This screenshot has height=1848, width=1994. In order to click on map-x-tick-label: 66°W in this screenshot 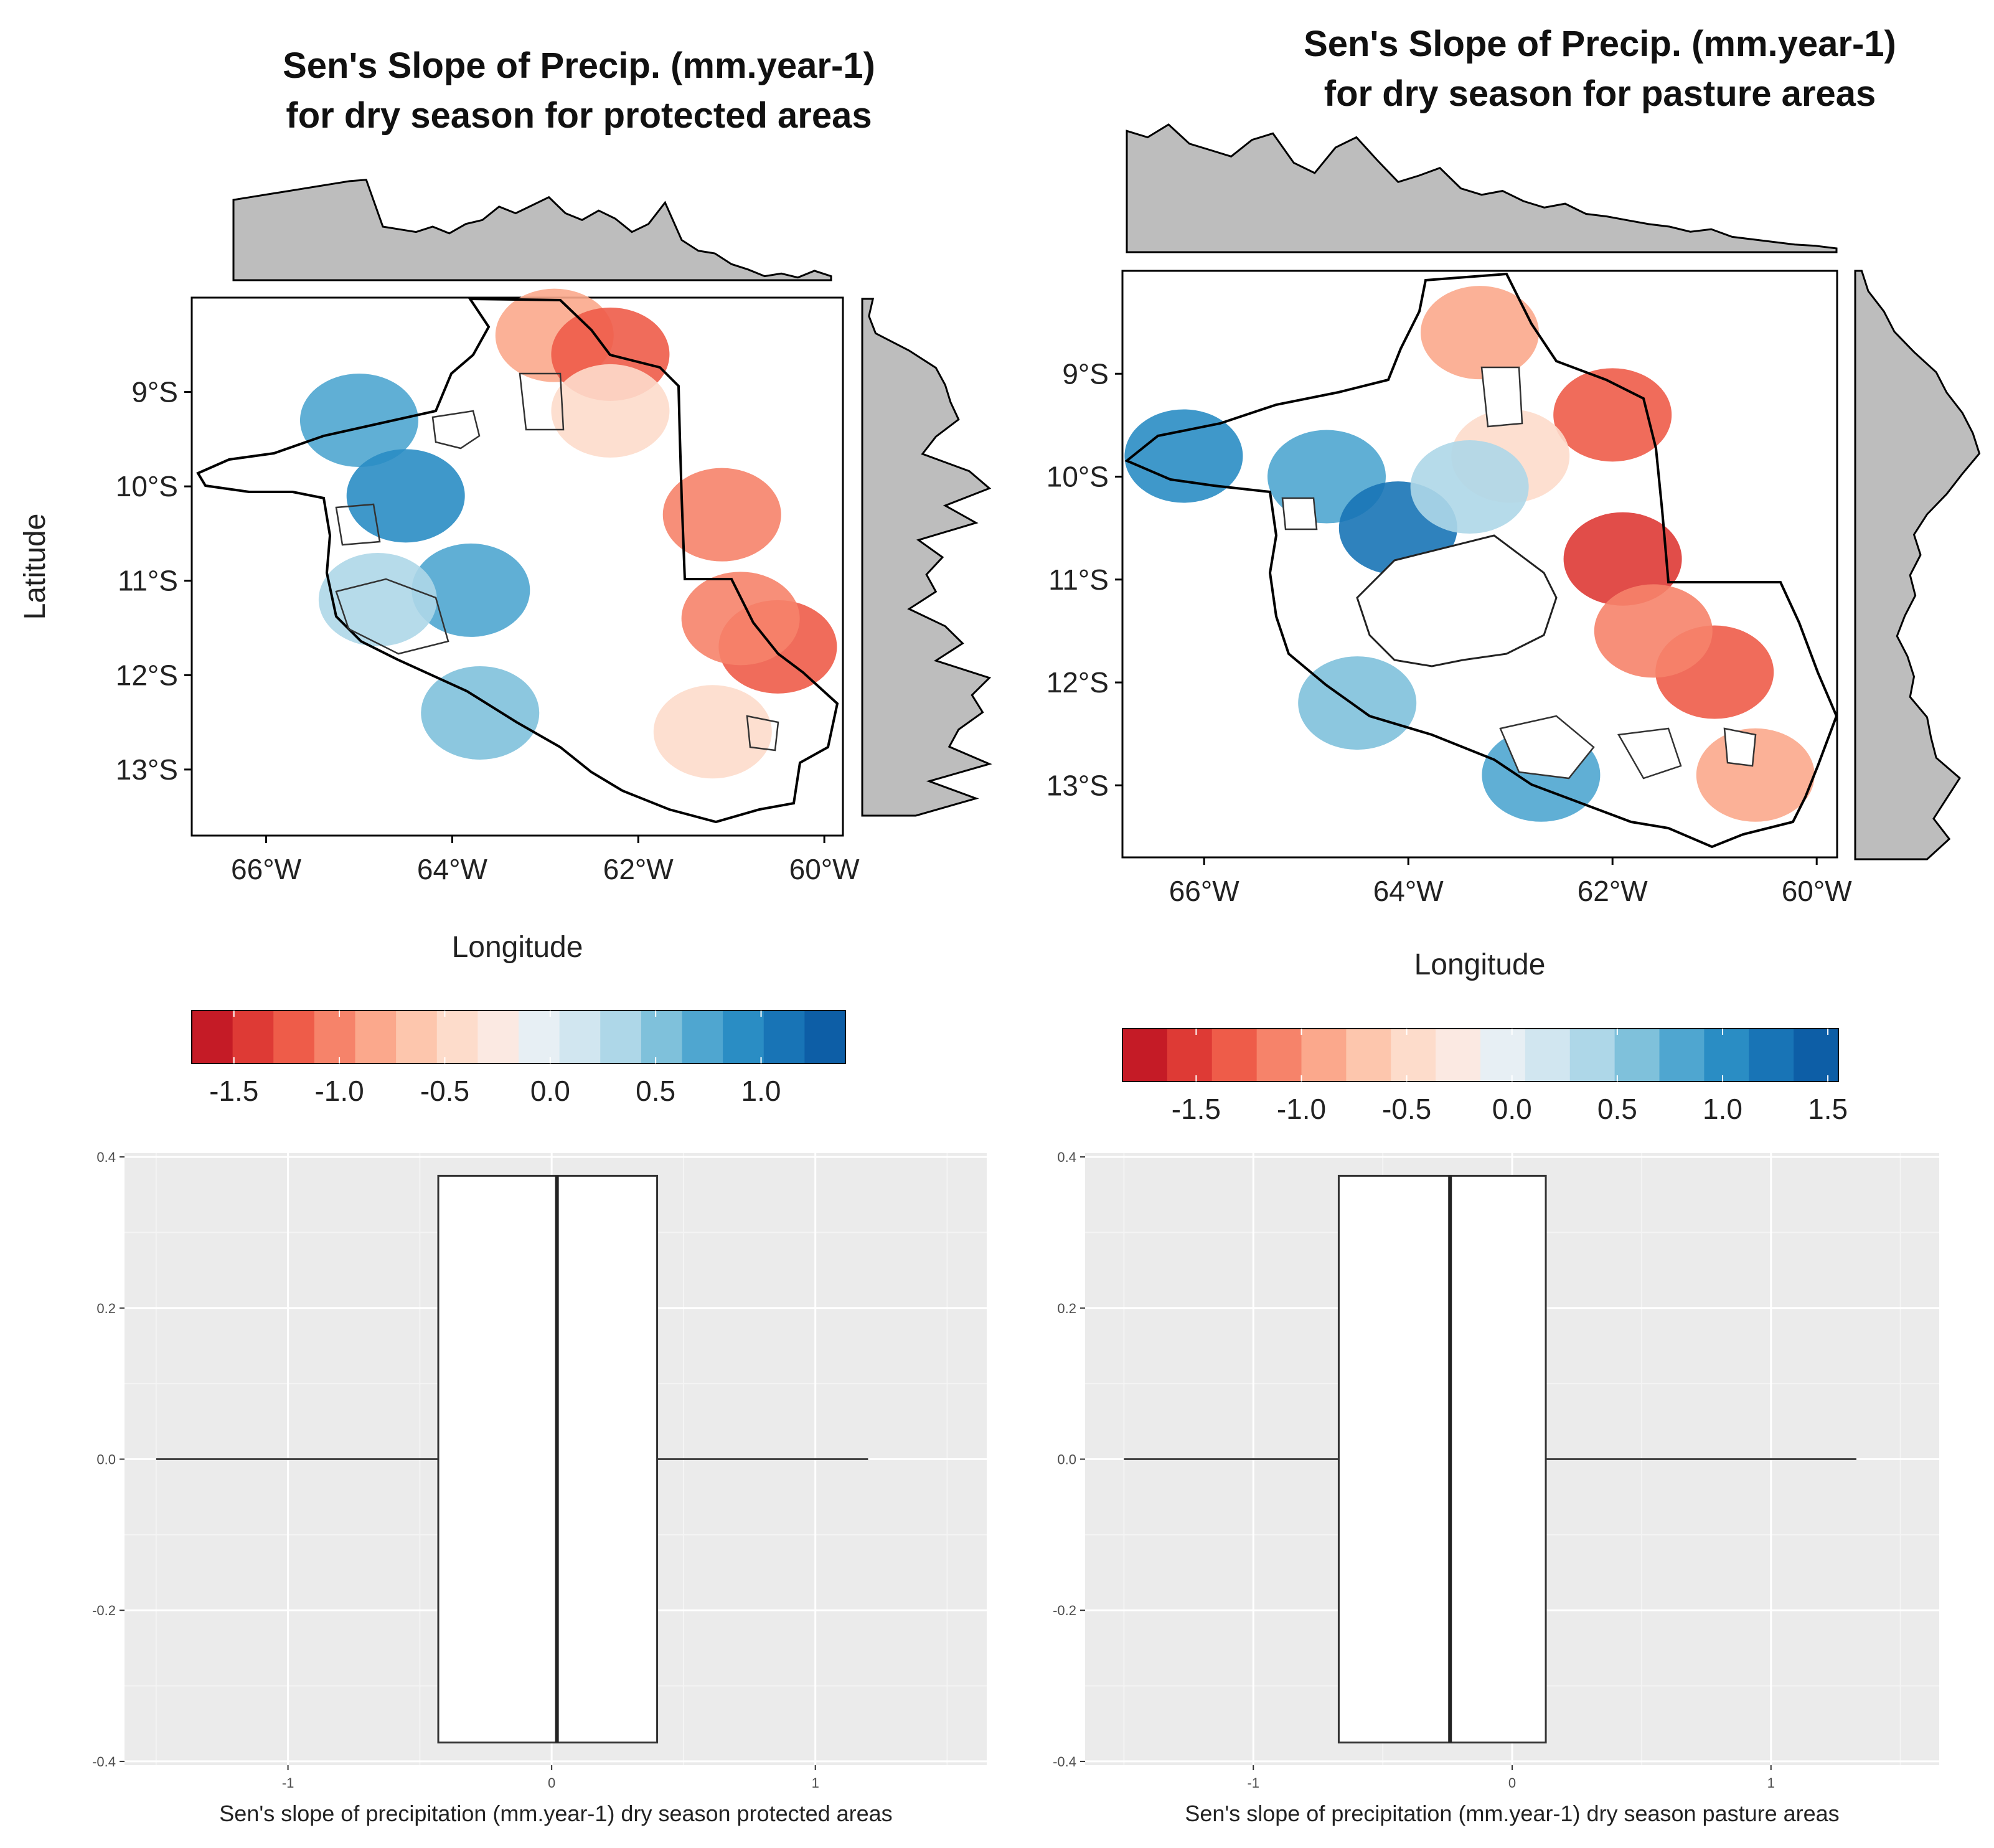, I will do `click(266, 869)`.